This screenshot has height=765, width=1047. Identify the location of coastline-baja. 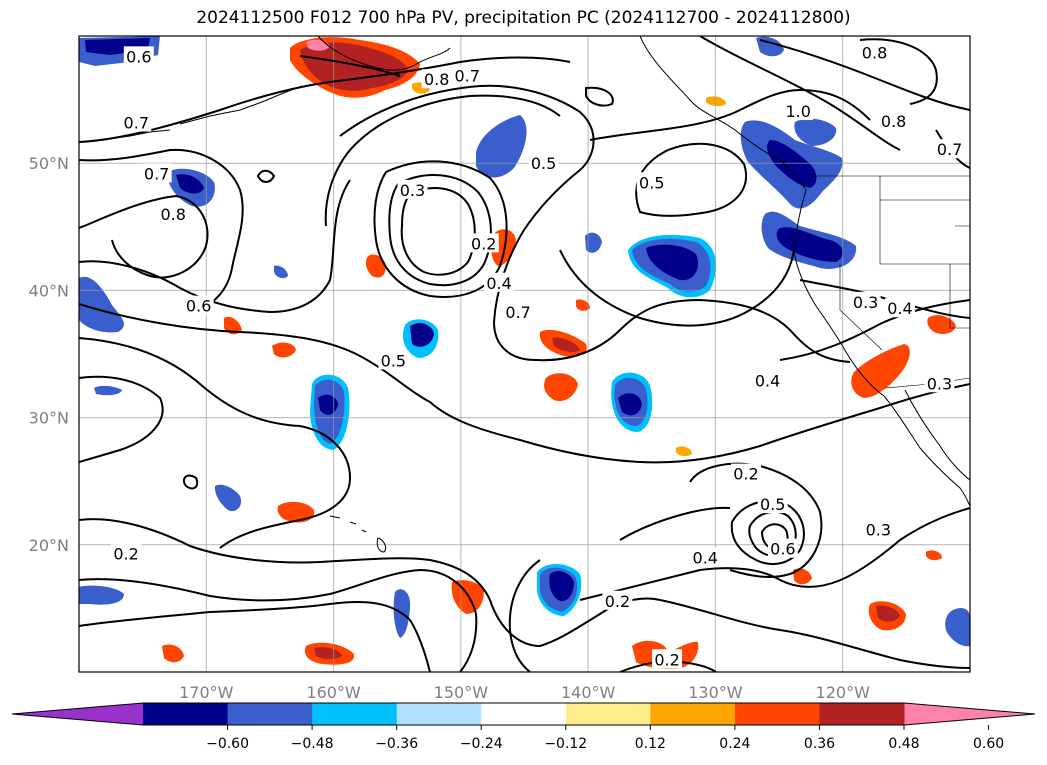
(926, 451).